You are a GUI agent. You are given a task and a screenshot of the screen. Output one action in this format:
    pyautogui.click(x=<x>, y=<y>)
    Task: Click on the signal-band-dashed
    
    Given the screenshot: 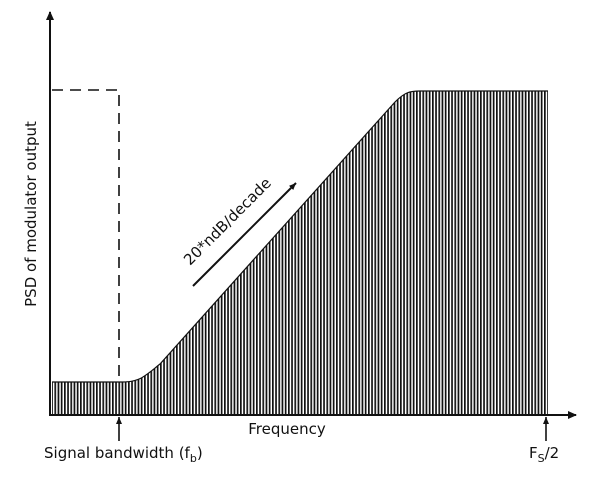 What is the action you would take?
    pyautogui.click(x=86, y=235)
    